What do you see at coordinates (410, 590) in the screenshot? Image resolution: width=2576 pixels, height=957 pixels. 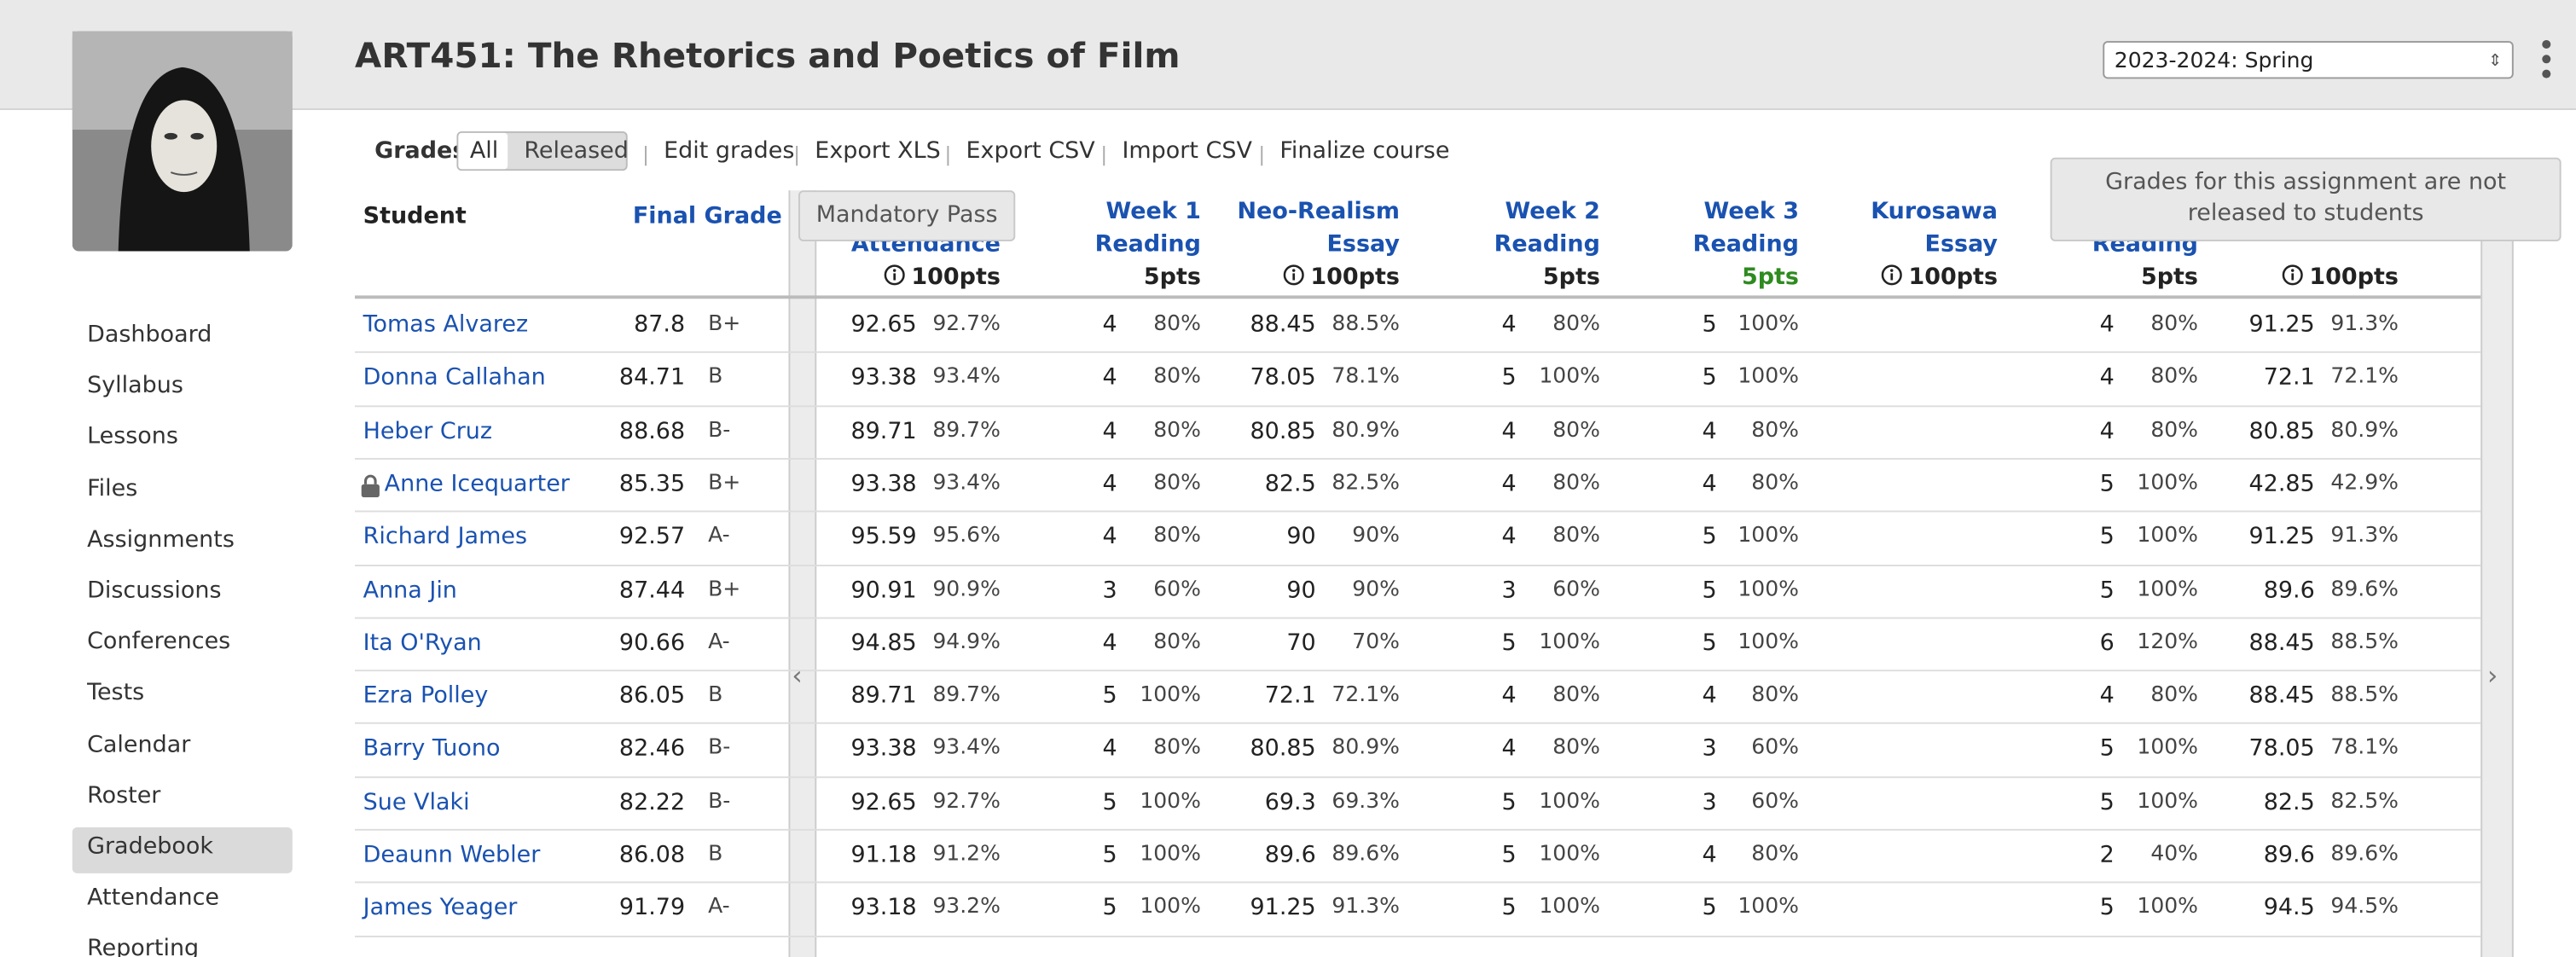 I see `student-name: Anna Jin` at bounding box center [410, 590].